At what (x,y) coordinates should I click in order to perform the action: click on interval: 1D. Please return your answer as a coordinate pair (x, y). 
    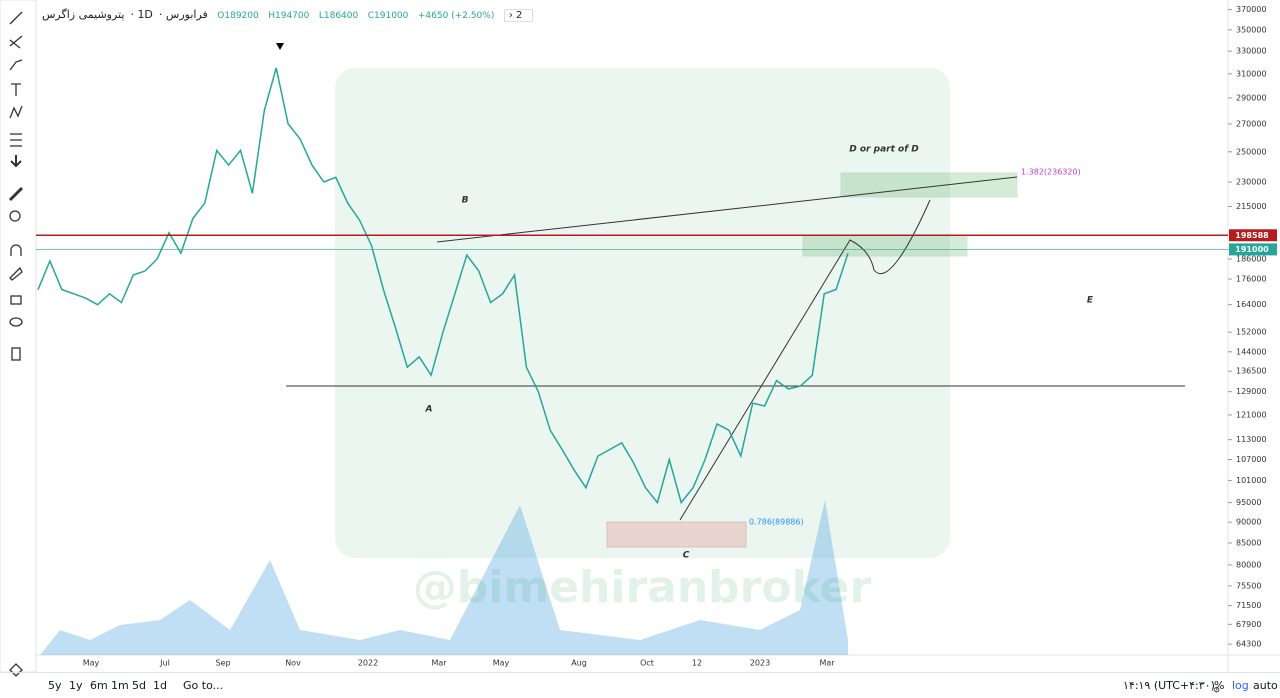
    Looking at the image, I should click on (145, 14).